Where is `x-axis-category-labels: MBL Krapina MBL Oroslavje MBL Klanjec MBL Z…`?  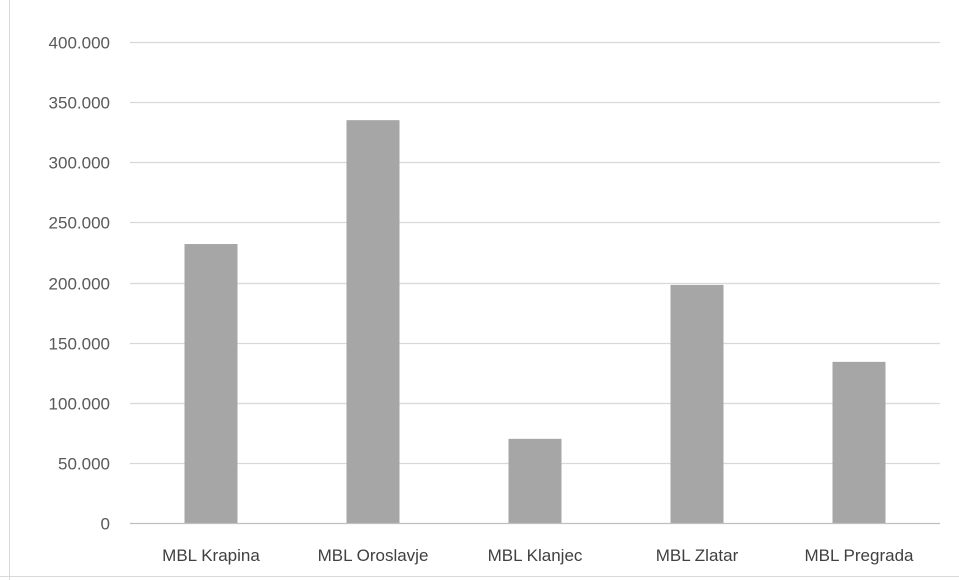 x-axis-category-labels: MBL Krapina MBL Oroslavje MBL Klanjec MBL Z… is located at coordinates (538, 555).